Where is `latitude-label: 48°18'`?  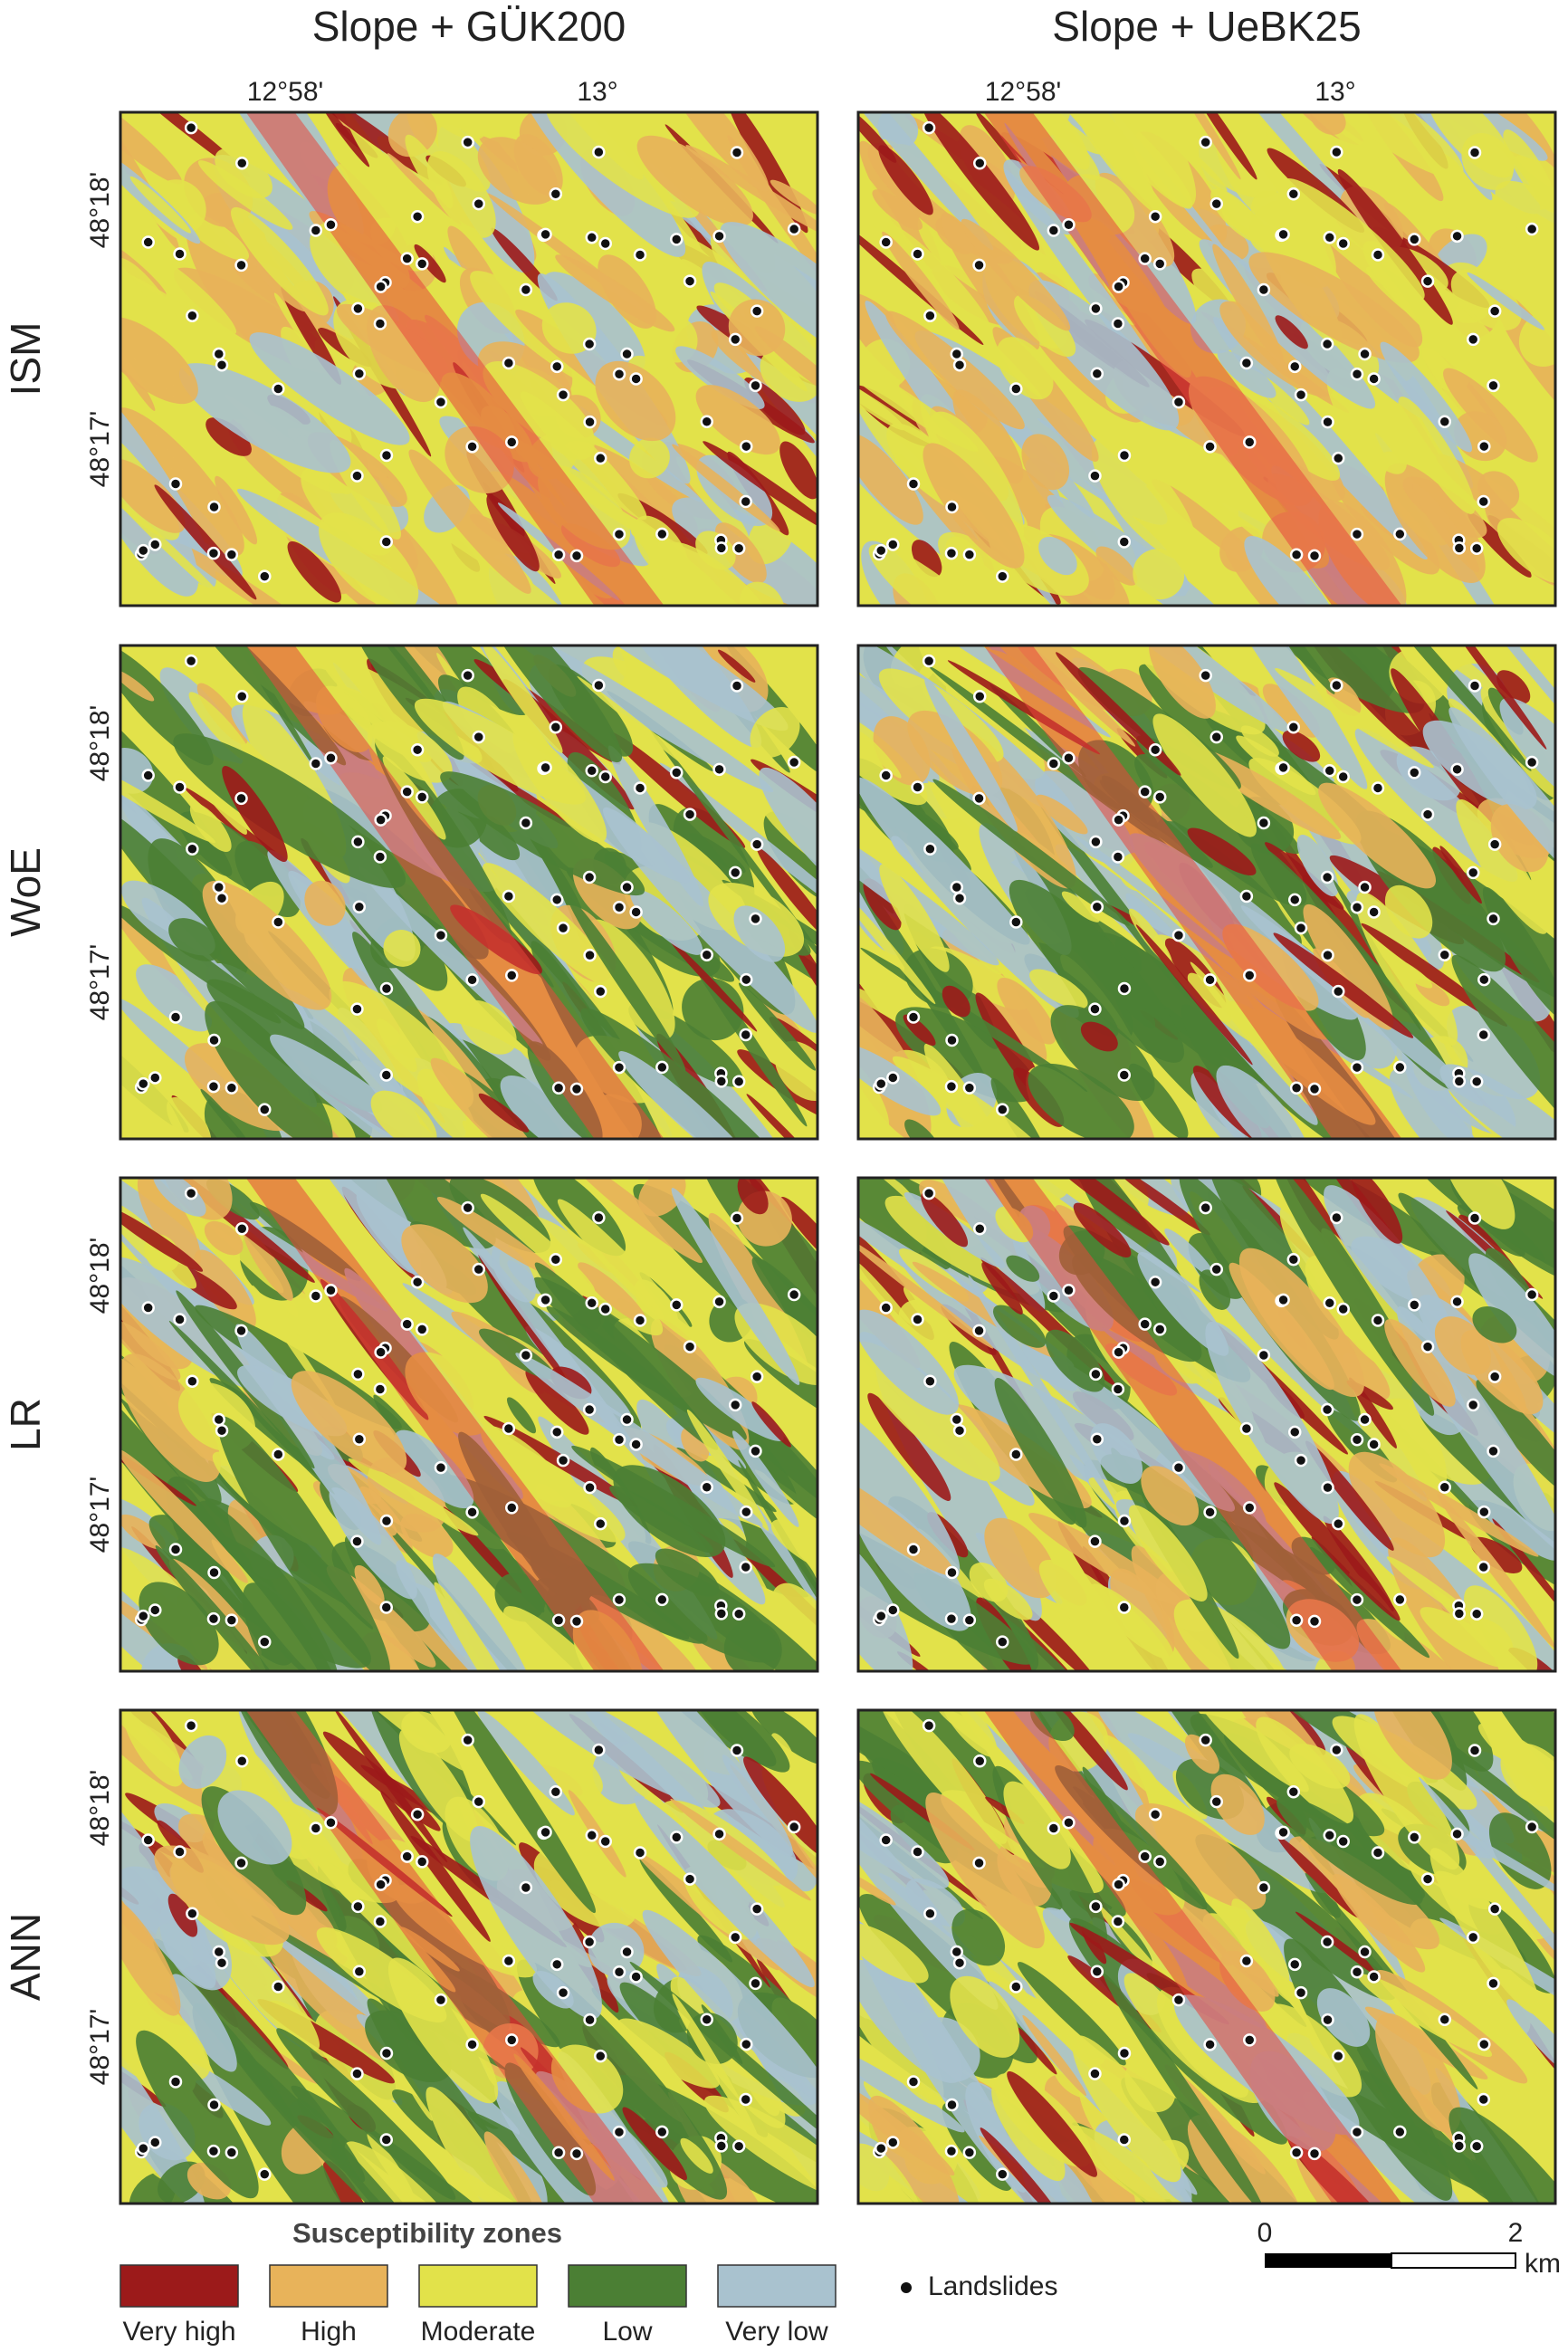 latitude-label: 48°18' is located at coordinates (100, 743).